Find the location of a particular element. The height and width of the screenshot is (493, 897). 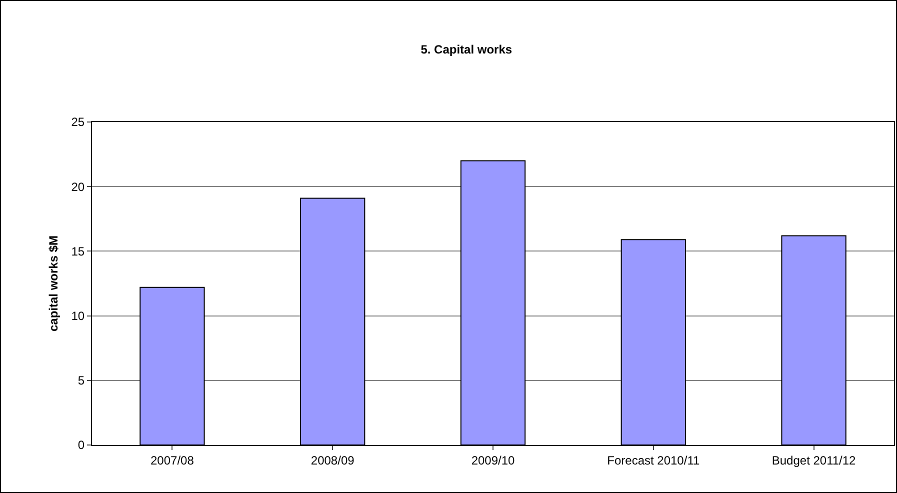

y-tick-label: 25 is located at coordinates (78, 122).